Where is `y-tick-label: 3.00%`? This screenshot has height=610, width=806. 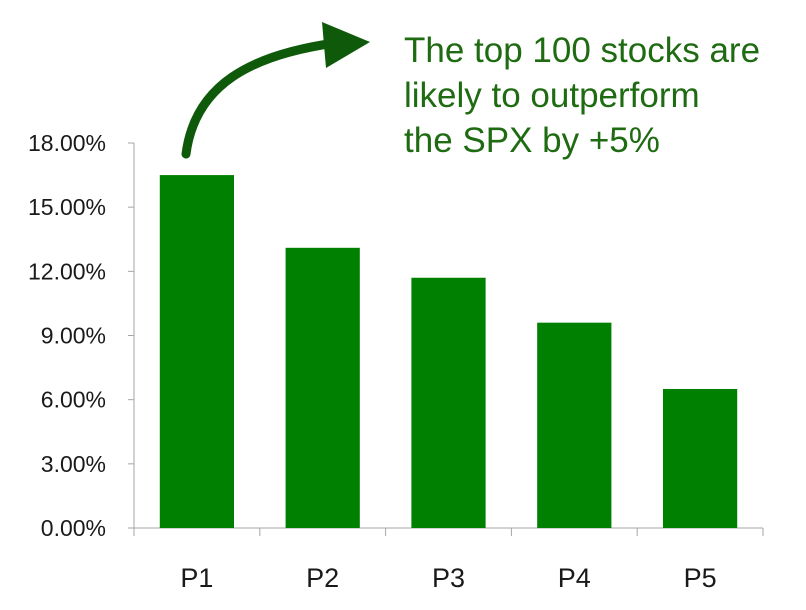 y-tick-label: 3.00% is located at coordinates (73, 464).